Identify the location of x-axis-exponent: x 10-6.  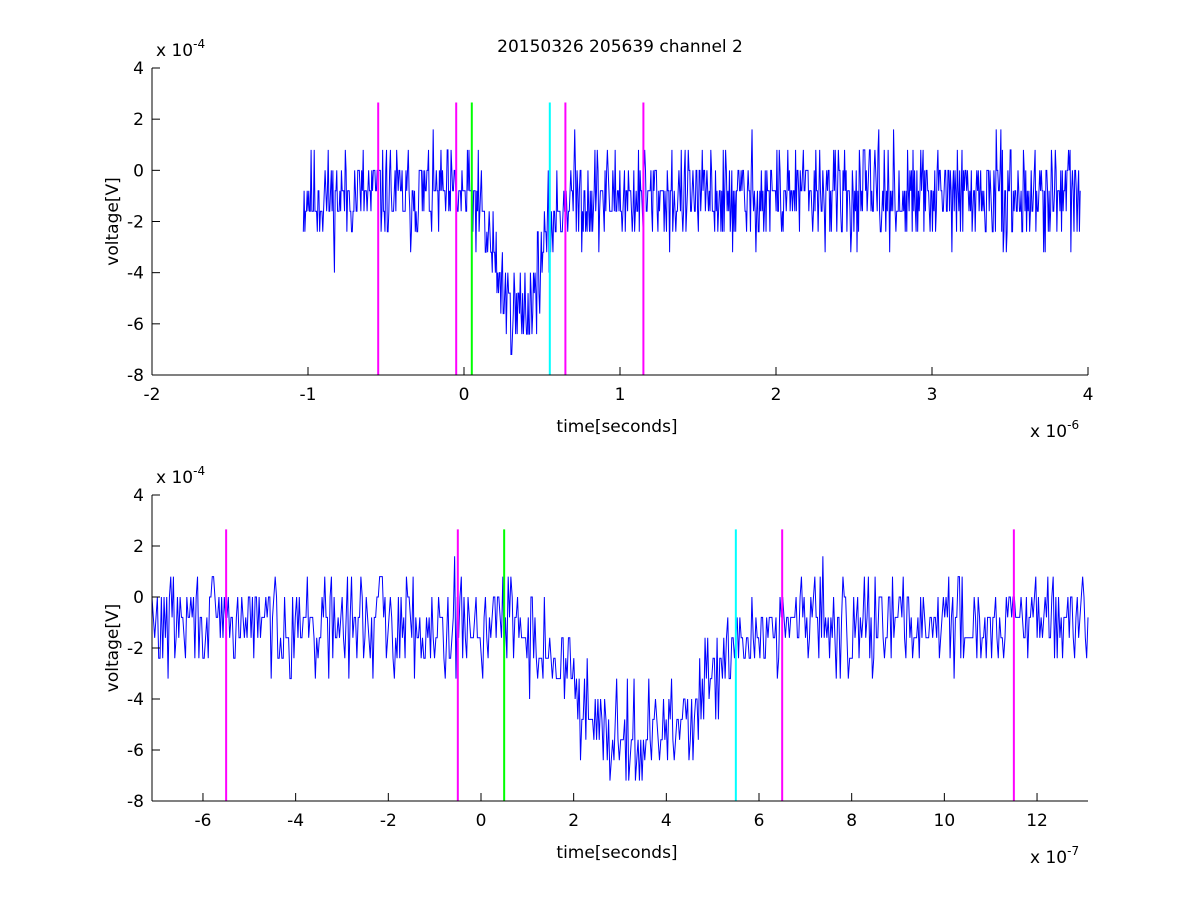
(1054, 430).